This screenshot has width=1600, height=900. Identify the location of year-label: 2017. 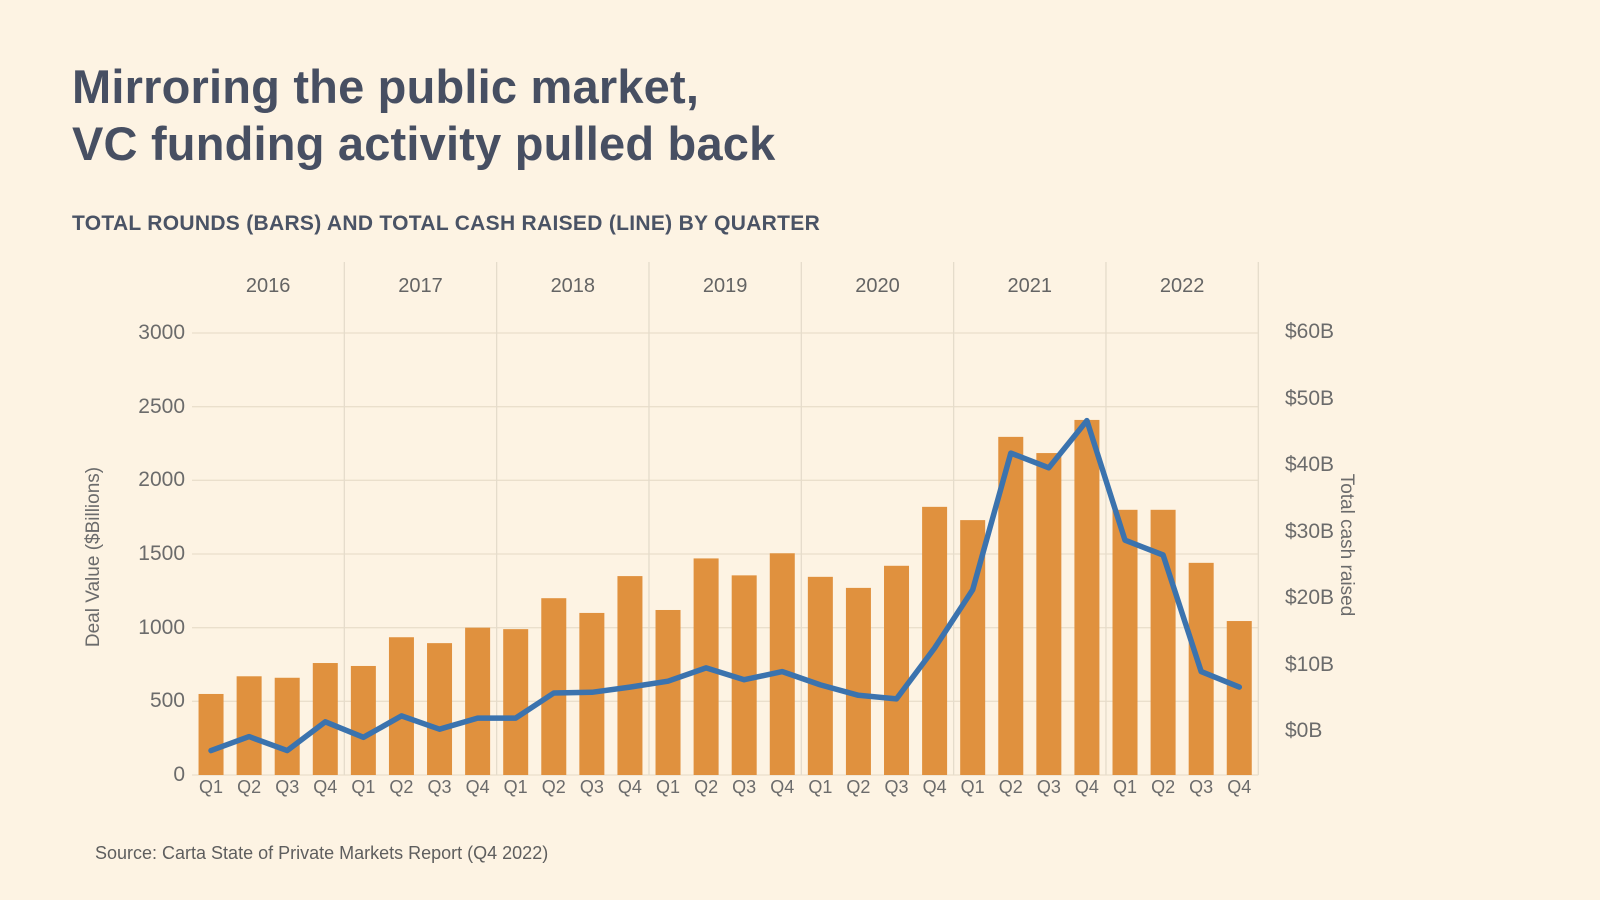
(420, 286).